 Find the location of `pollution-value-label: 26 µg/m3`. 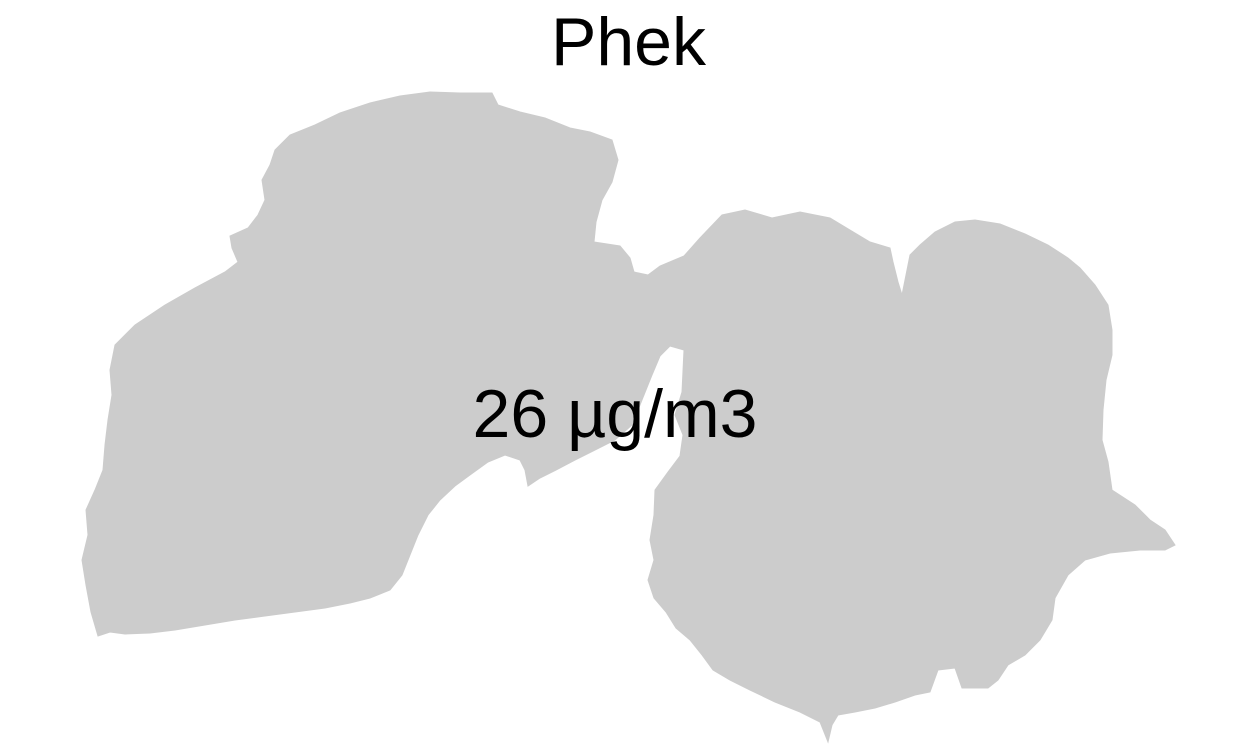

pollution-value-label: 26 µg/m3 is located at coordinates (615, 414).